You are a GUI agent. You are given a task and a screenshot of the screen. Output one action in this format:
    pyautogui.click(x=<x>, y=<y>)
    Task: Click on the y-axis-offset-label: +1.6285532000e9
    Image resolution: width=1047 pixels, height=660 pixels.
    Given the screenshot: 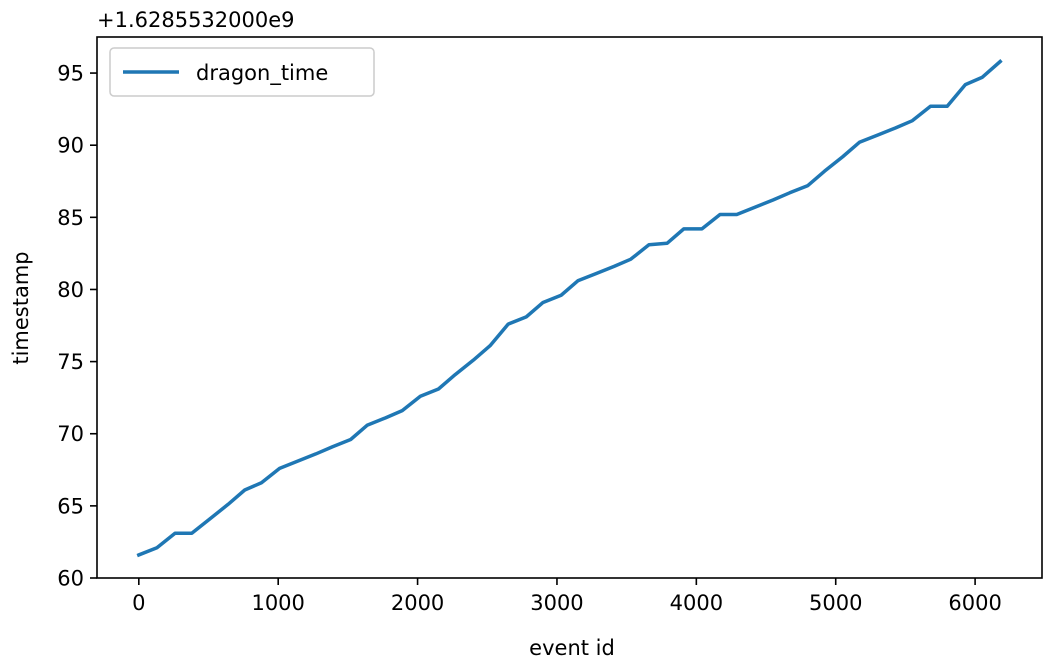 What is the action you would take?
    pyautogui.click(x=196, y=20)
    